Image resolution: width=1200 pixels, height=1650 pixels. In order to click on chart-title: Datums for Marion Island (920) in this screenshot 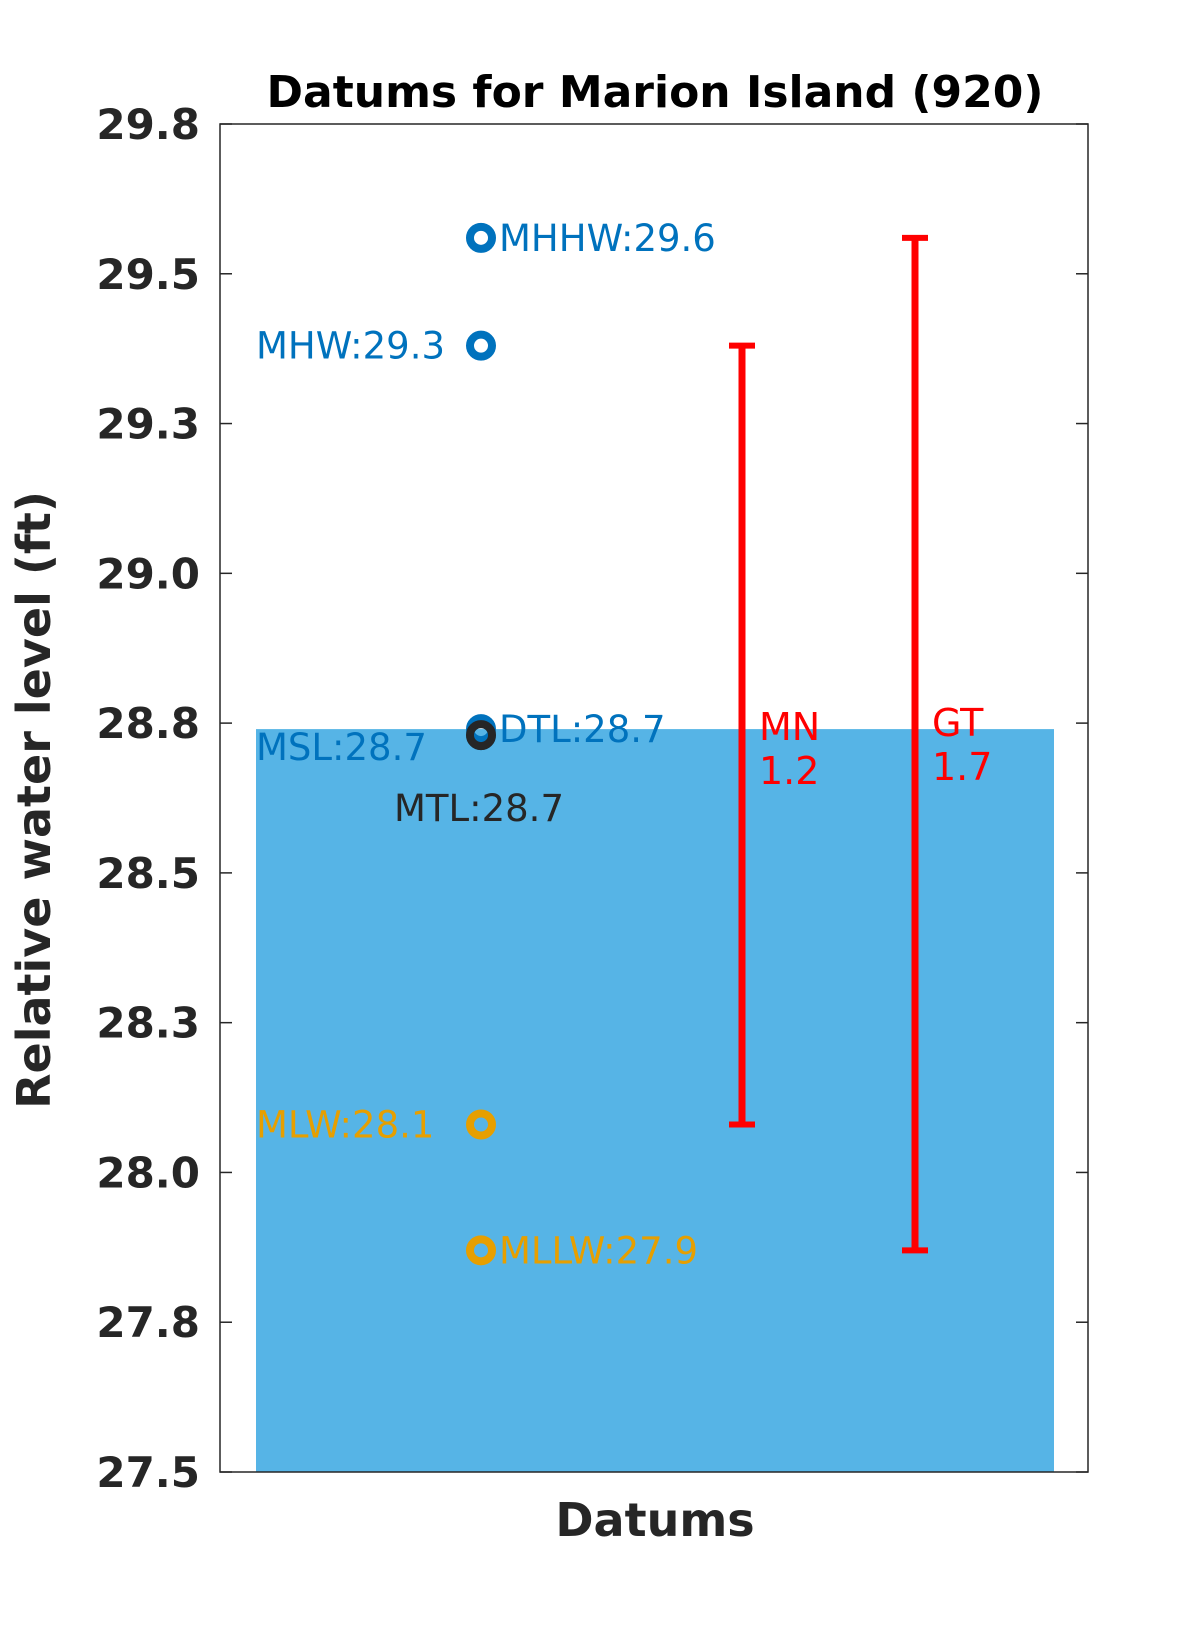, I will do `click(655, 92)`.